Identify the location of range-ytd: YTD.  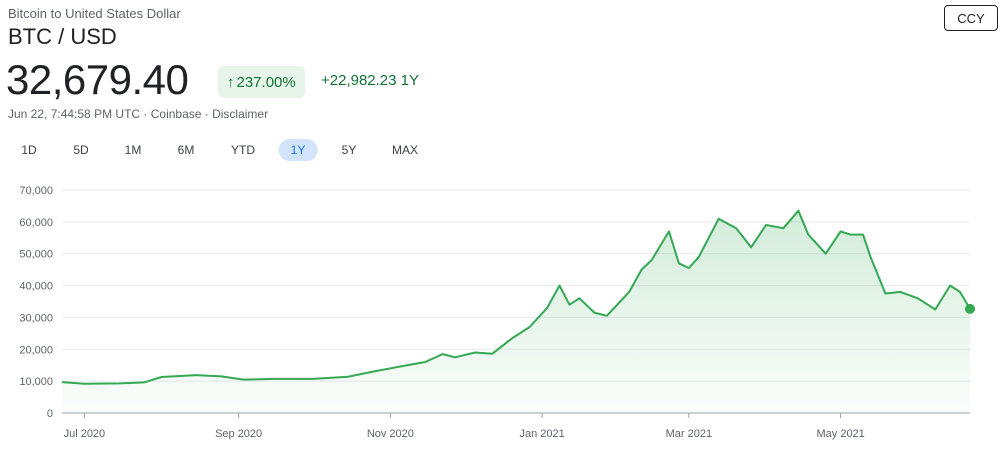
(243, 150).